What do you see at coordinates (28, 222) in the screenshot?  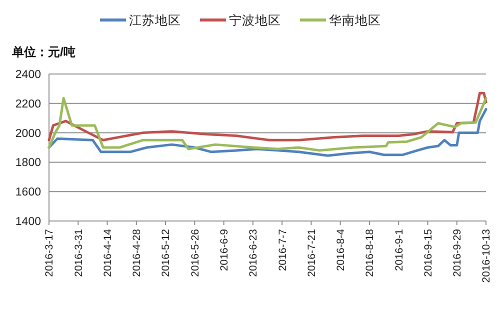 I see `y-tick-label: 1400` at bounding box center [28, 222].